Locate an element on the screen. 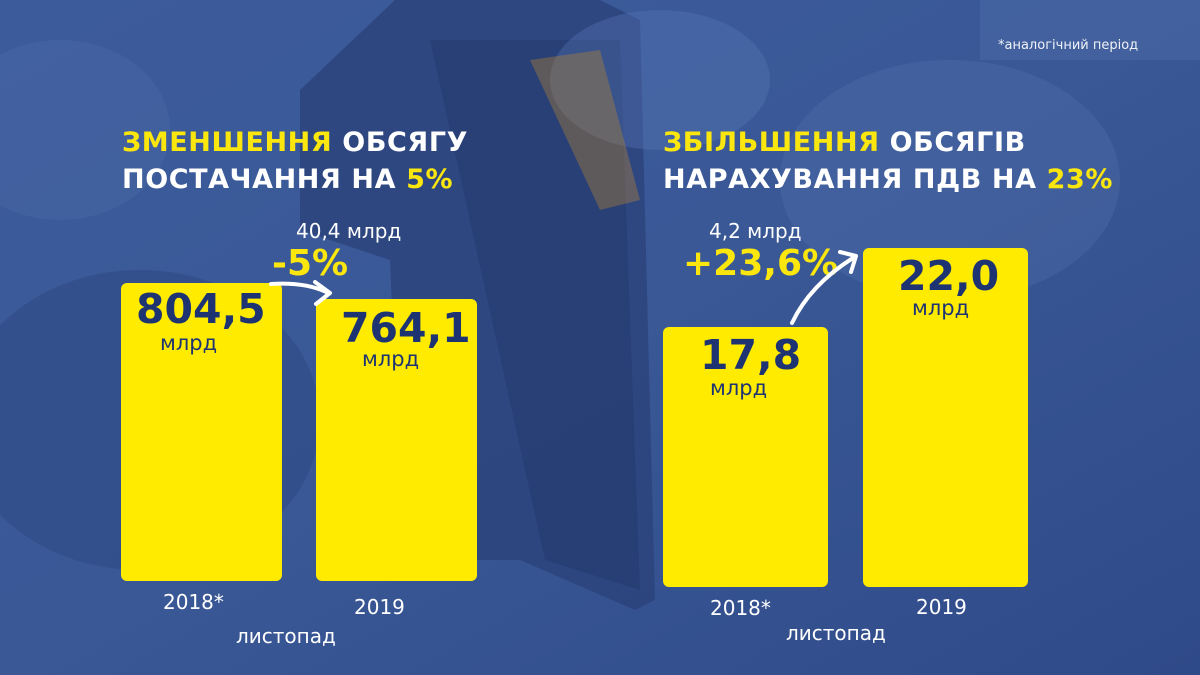 This screenshot has width=1200, height=675. chart2-title-highlight: ЗБІЛЬШЕННЯ is located at coordinates (771, 142).